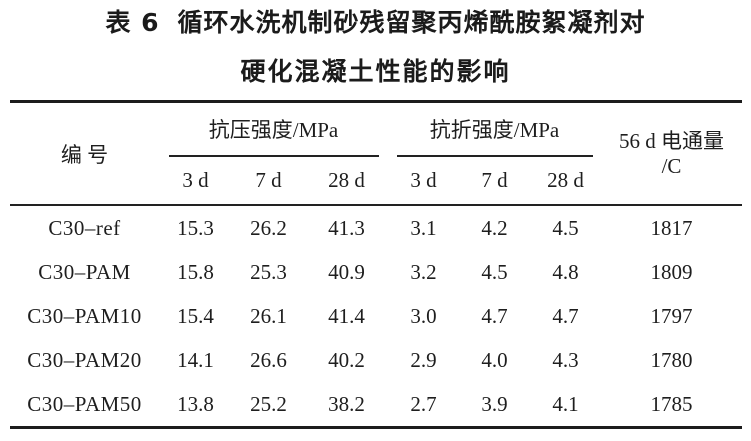  What do you see at coordinates (375, 71) in the screenshot?
I see `table-title-line2: 硬化混凝土性能的影响` at bounding box center [375, 71].